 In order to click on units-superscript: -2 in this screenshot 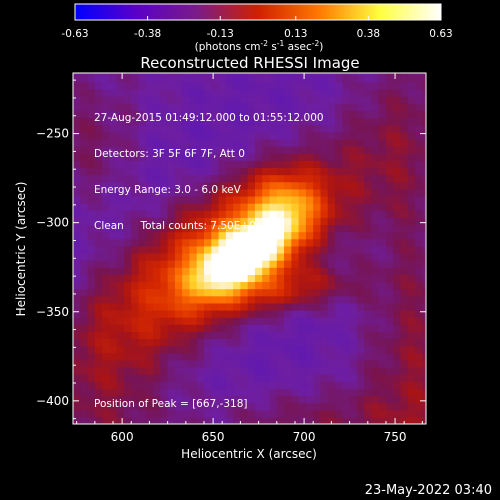, I will do `click(265, 43)`.